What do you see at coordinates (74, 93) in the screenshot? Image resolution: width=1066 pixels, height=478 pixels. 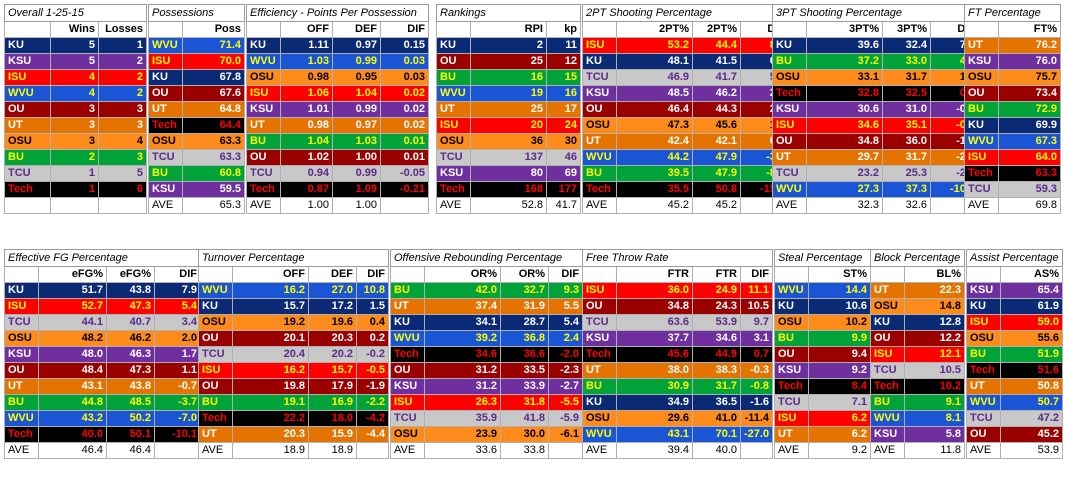 I see `value-cell: 4` at bounding box center [74, 93].